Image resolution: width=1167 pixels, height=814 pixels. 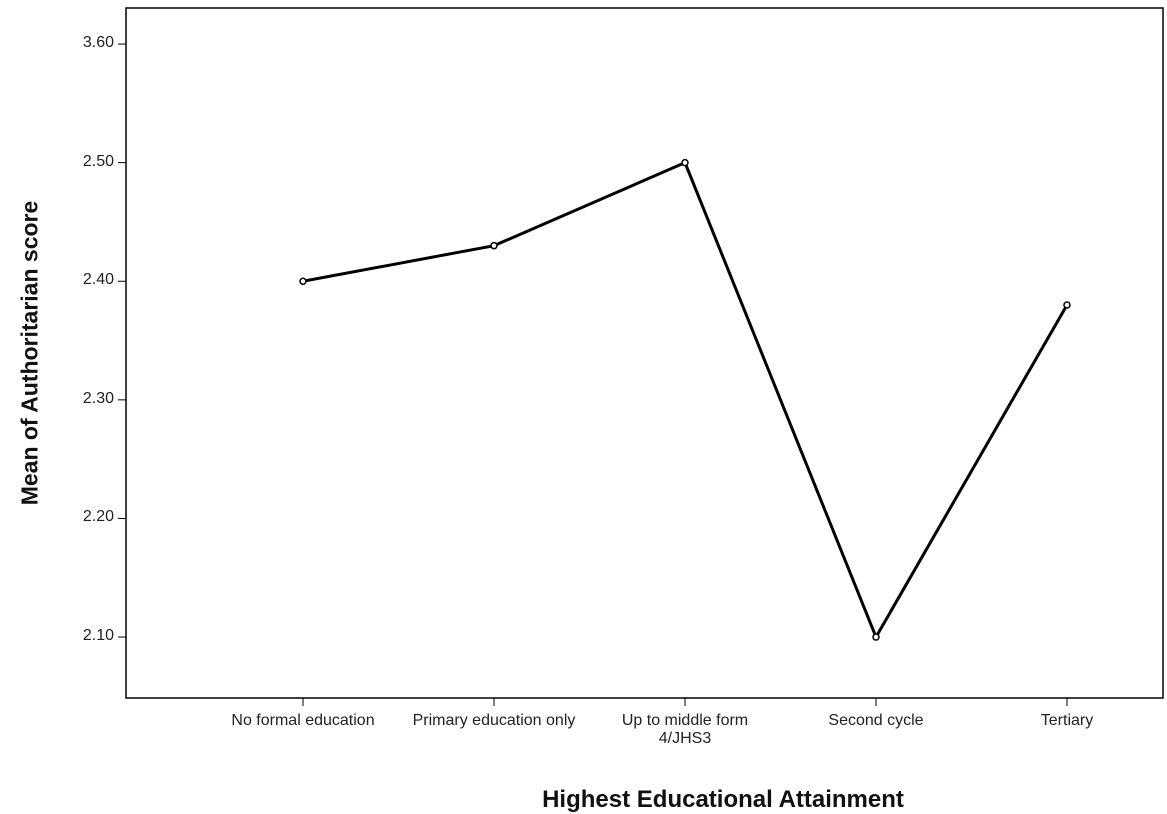 I want to click on x-tick-label: Second cycle, so click(x=876, y=720).